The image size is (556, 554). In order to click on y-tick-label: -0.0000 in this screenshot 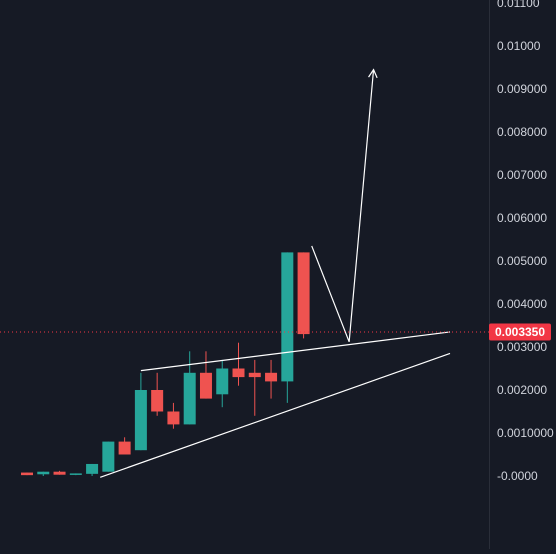, I will do `click(517, 476)`.